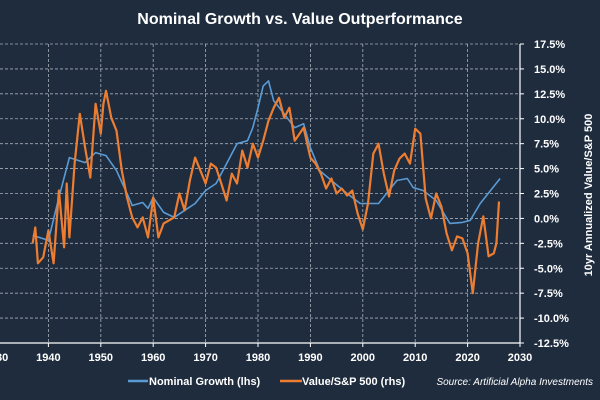 The height and width of the screenshot is (400, 600). I want to click on source-note: Source: Artificial Alpha Investments, so click(514, 382).